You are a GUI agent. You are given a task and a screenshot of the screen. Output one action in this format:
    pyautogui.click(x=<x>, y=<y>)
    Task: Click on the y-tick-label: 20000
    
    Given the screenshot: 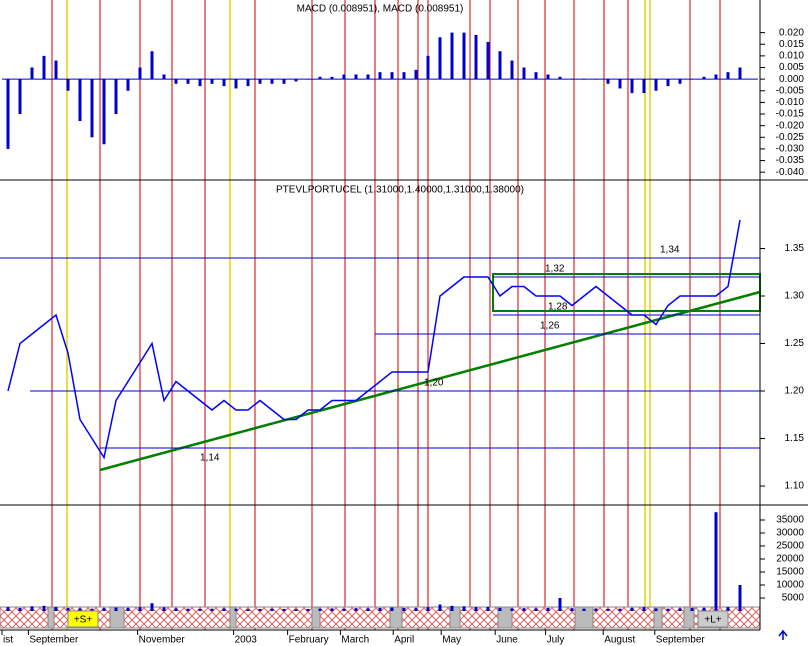 What is the action you would take?
    pyautogui.click(x=790, y=559)
    